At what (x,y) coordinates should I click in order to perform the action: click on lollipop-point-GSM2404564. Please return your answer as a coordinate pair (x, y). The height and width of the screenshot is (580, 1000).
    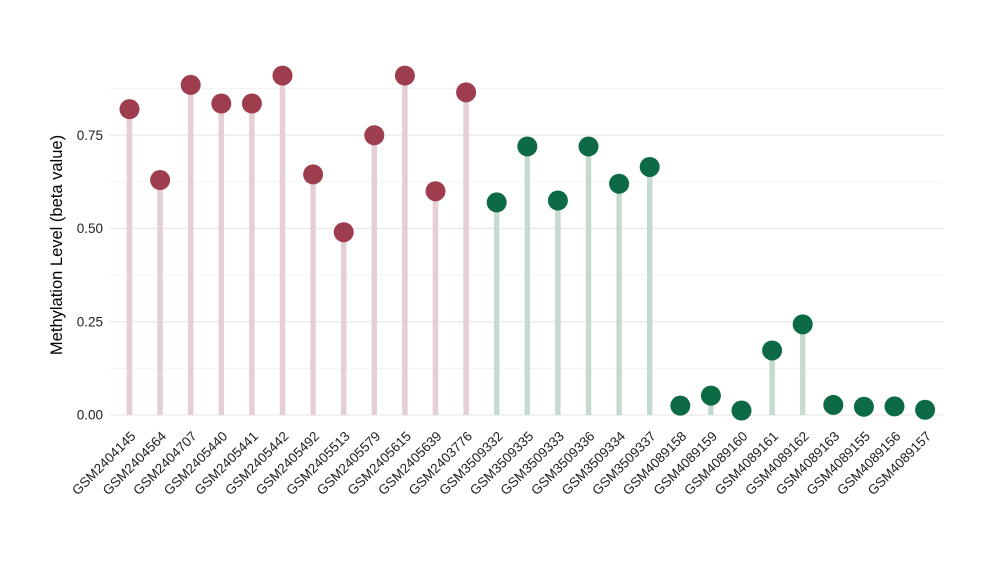
    Looking at the image, I should click on (160, 180).